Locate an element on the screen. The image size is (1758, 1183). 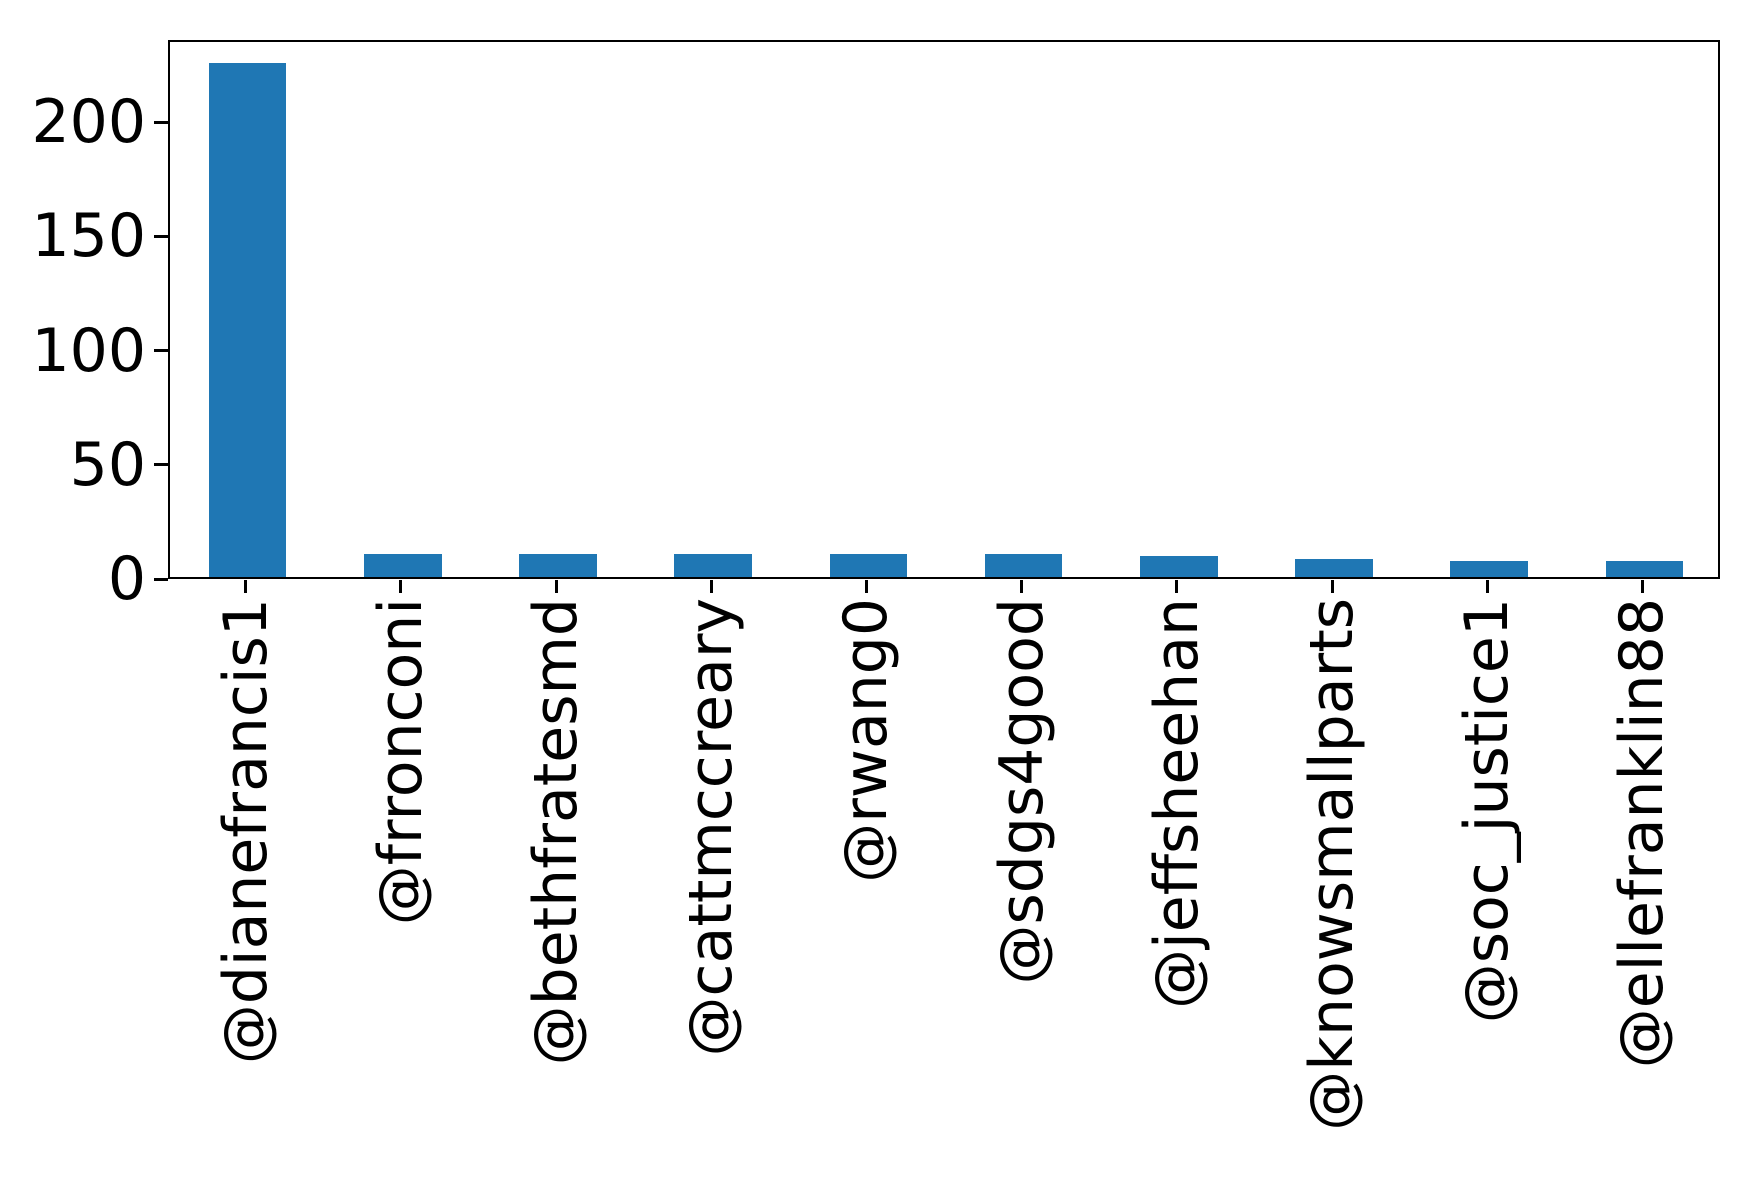
x-tick-label: @jeffsheehan is located at coordinates (1176, 803).